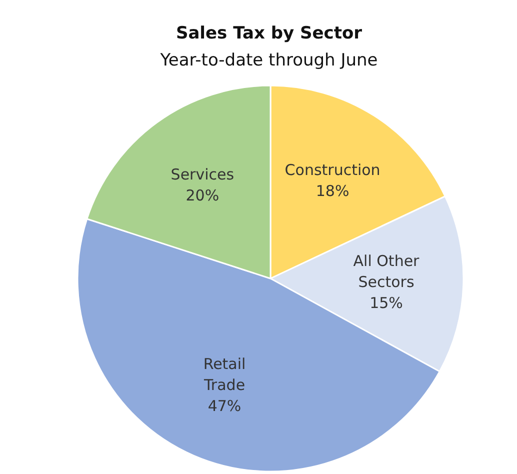 The height and width of the screenshot is (474, 517). Describe the element at coordinates (386, 272) in the screenshot. I see `slice-label: All Other Sectors` at that location.